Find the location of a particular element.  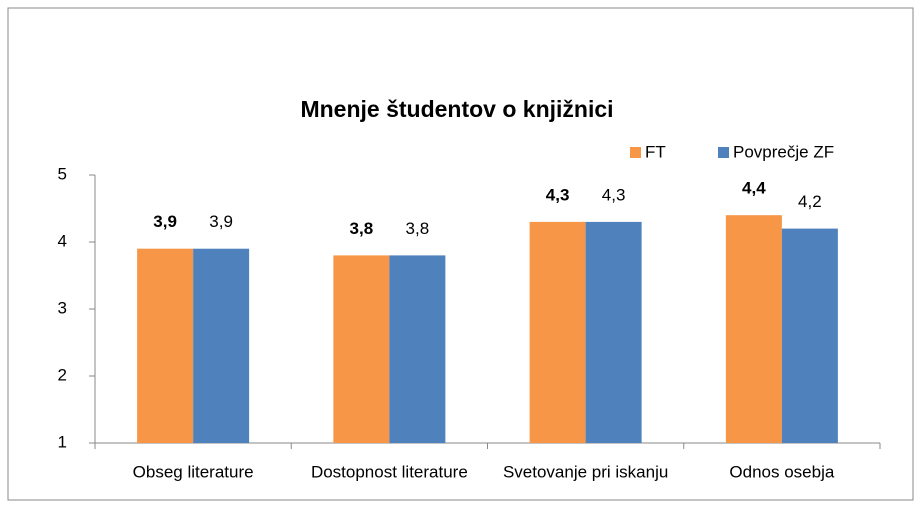

y-tick-label: 3 is located at coordinates (62, 307).